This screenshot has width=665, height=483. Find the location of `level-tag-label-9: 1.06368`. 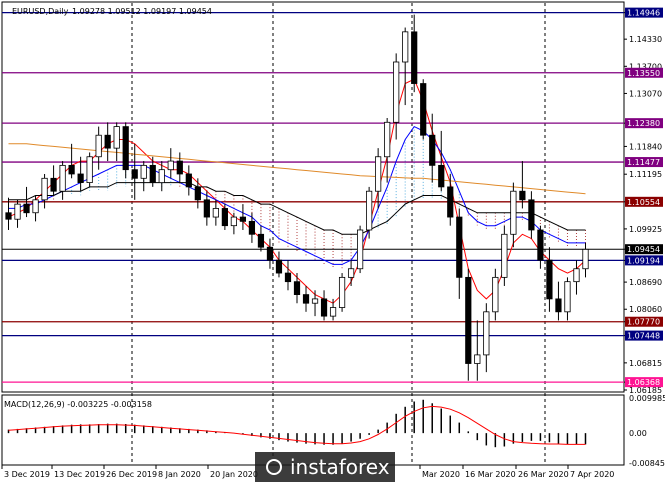

level-tag-label-9: 1.06368 is located at coordinates (643, 382).